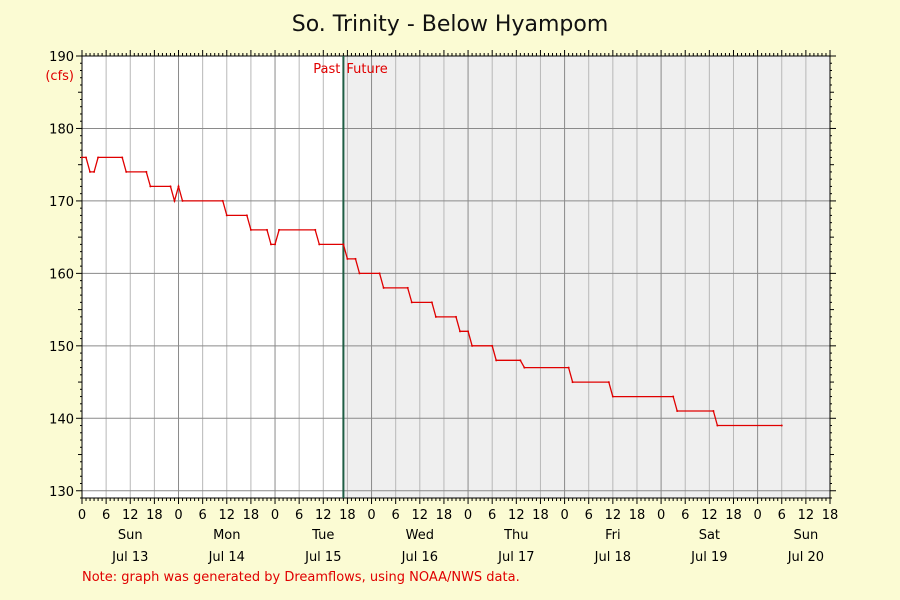 This screenshot has width=900, height=600. What do you see at coordinates (61, 57) in the screenshot?
I see `y-tick-label: 190` at bounding box center [61, 57].